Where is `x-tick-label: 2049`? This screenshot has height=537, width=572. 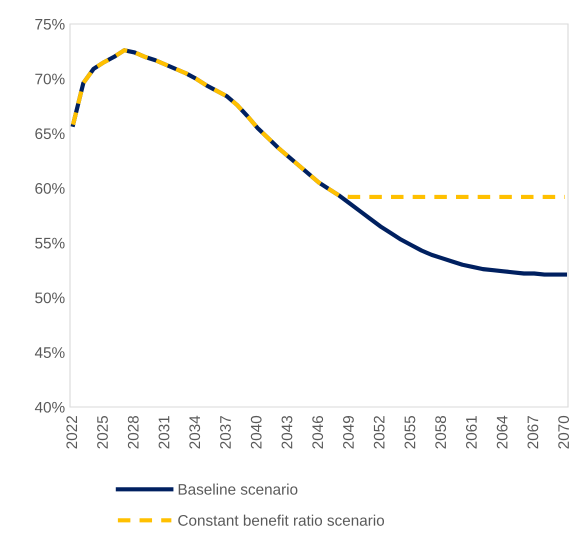
x-tick-label: 2049 is located at coordinates (348, 432).